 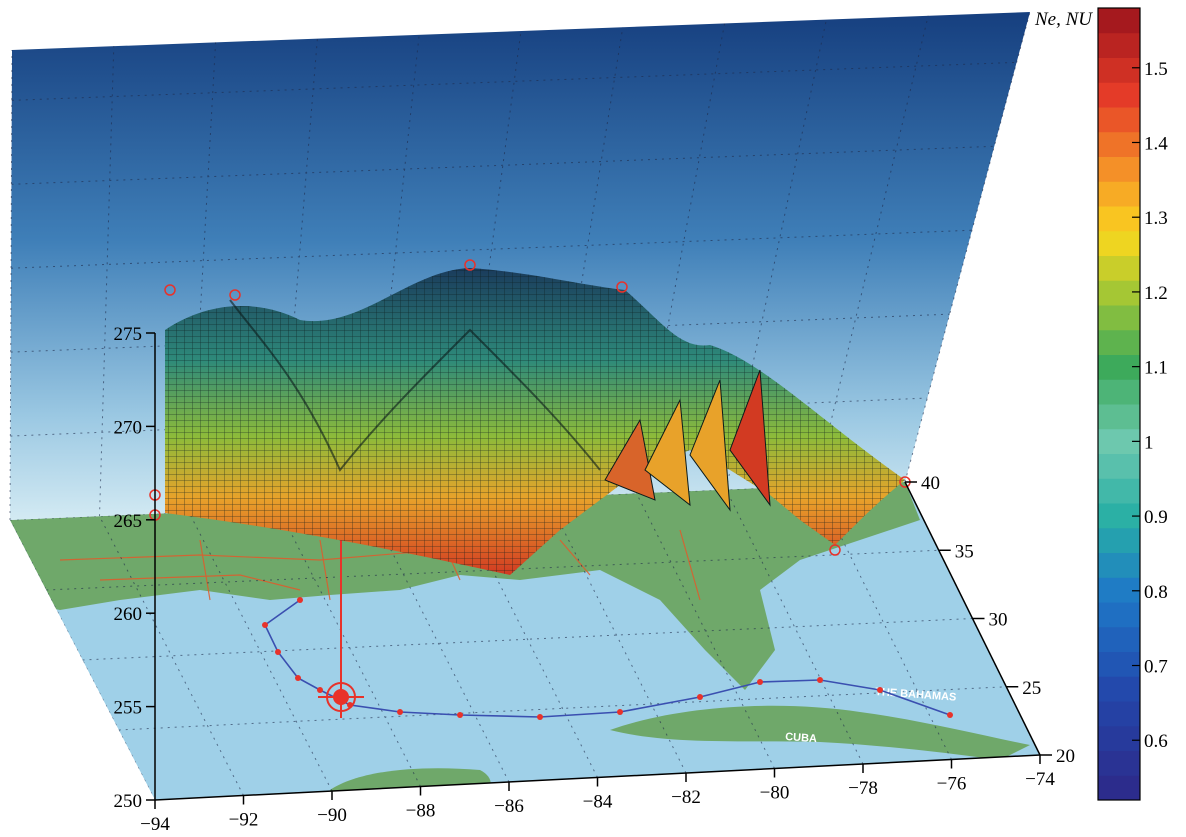 I want to click on colorbar-tick-label: 1, so click(x=1149, y=442).